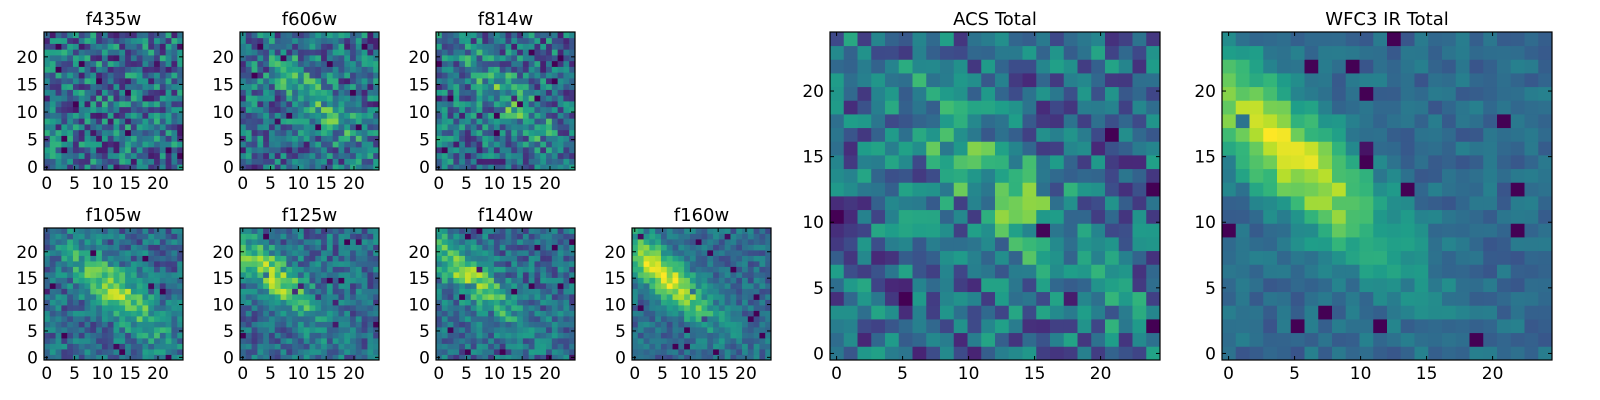 The width and height of the screenshot is (1600, 400). What do you see at coordinates (995, 19) in the screenshot?
I see `panel-title: ACS Total` at bounding box center [995, 19].